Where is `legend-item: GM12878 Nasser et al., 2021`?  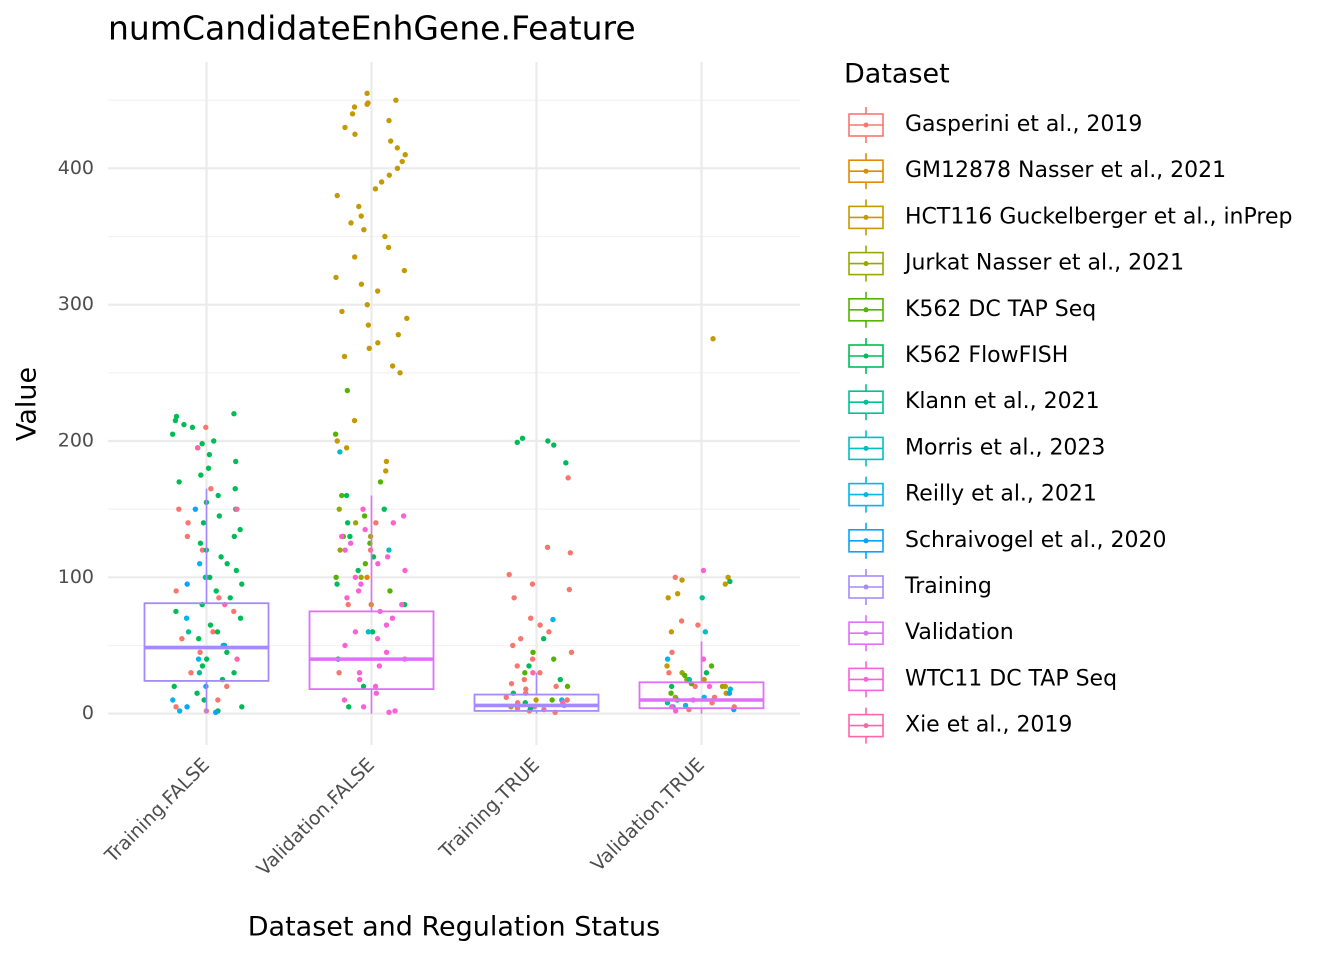 legend-item: GM12878 Nasser et al., 2021 is located at coordinates (1037, 171).